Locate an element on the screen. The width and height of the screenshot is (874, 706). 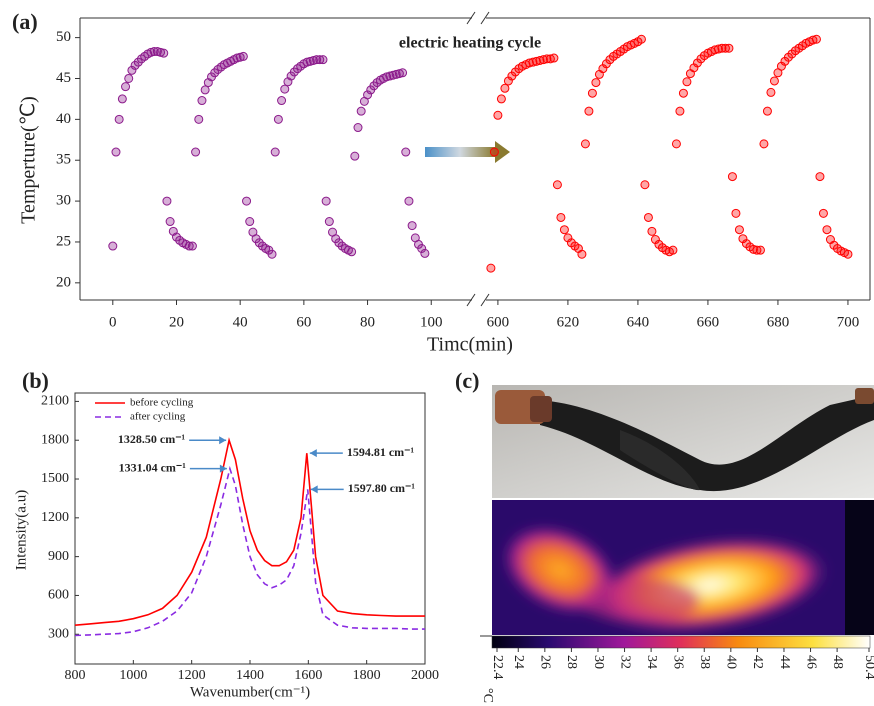
y-tick-label: 1200 is located at coordinates (55, 517).